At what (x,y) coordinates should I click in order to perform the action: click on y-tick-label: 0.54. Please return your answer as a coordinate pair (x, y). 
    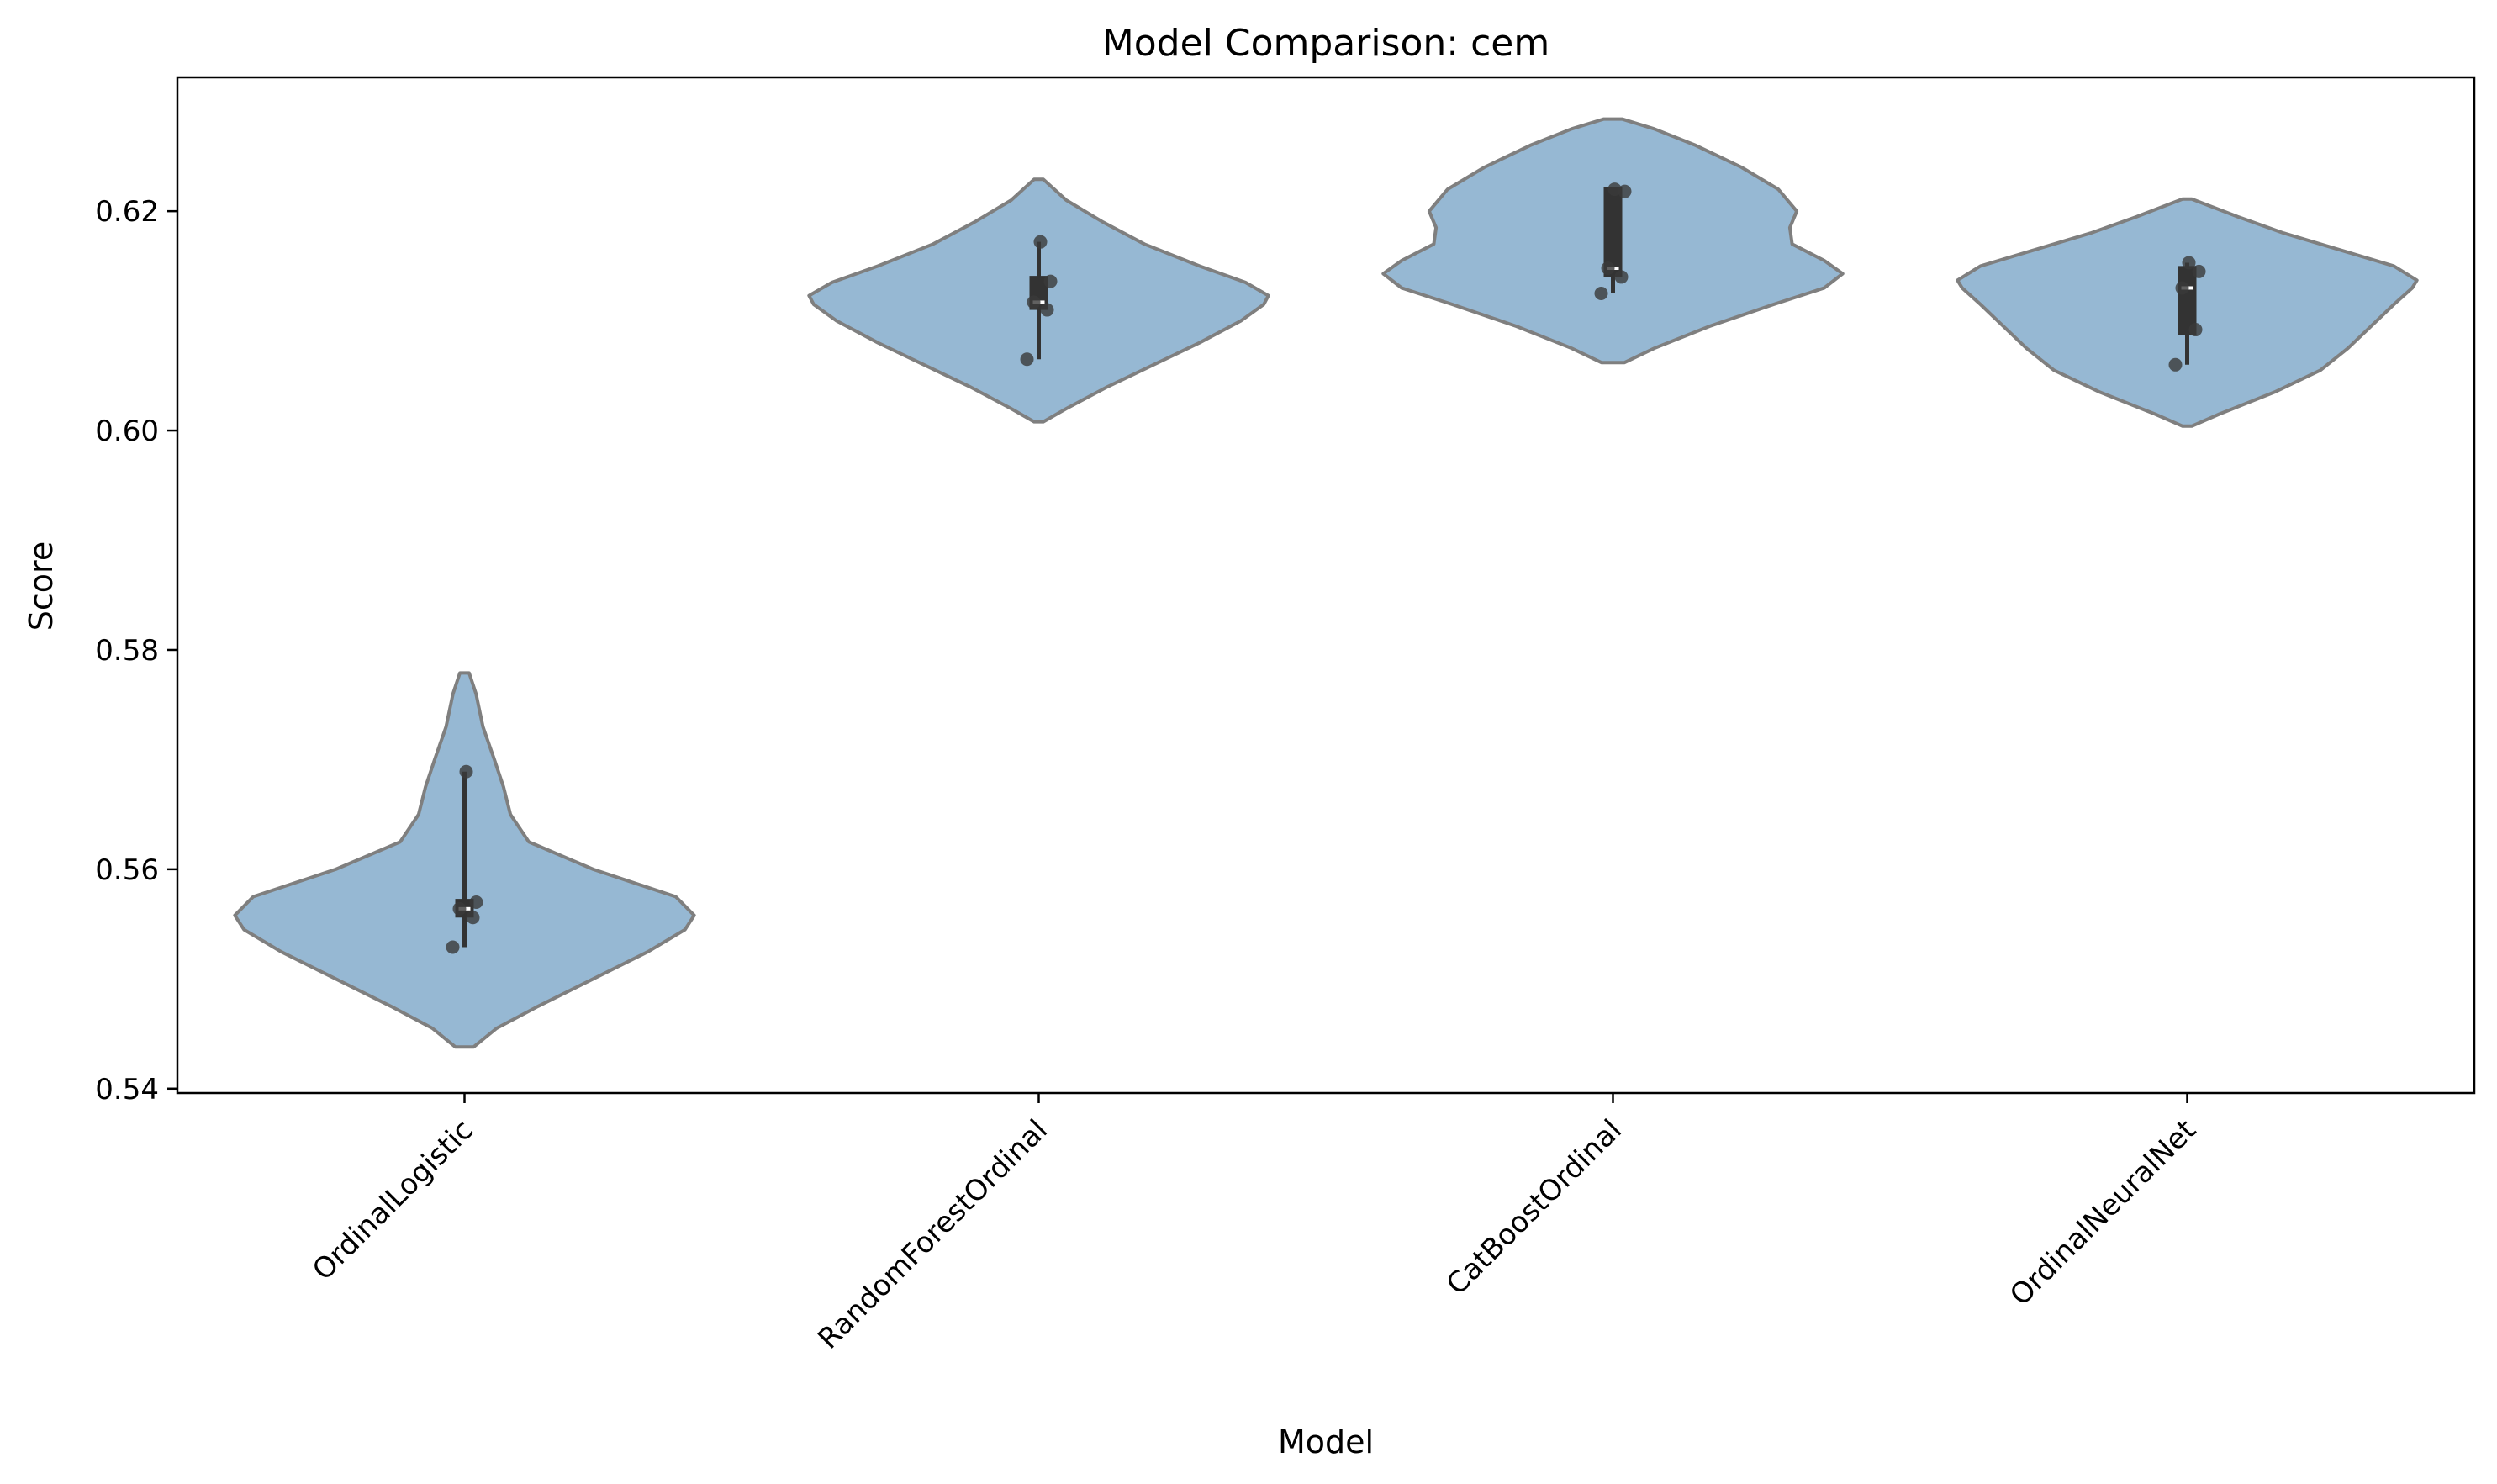
    Looking at the image, I should click on (127, 1089).